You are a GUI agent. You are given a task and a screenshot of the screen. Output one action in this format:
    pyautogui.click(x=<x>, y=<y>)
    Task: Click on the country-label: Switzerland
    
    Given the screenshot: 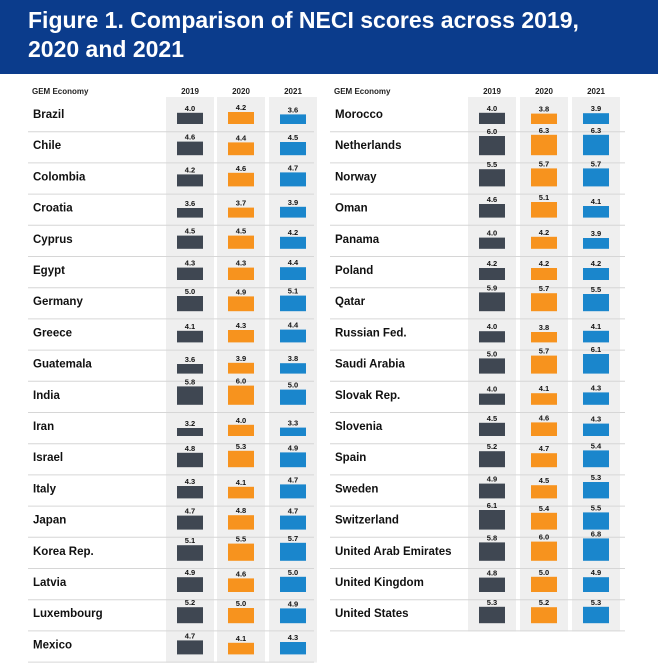 What is the action you would take?
    pyautogui.click(x=367, y=521)
    